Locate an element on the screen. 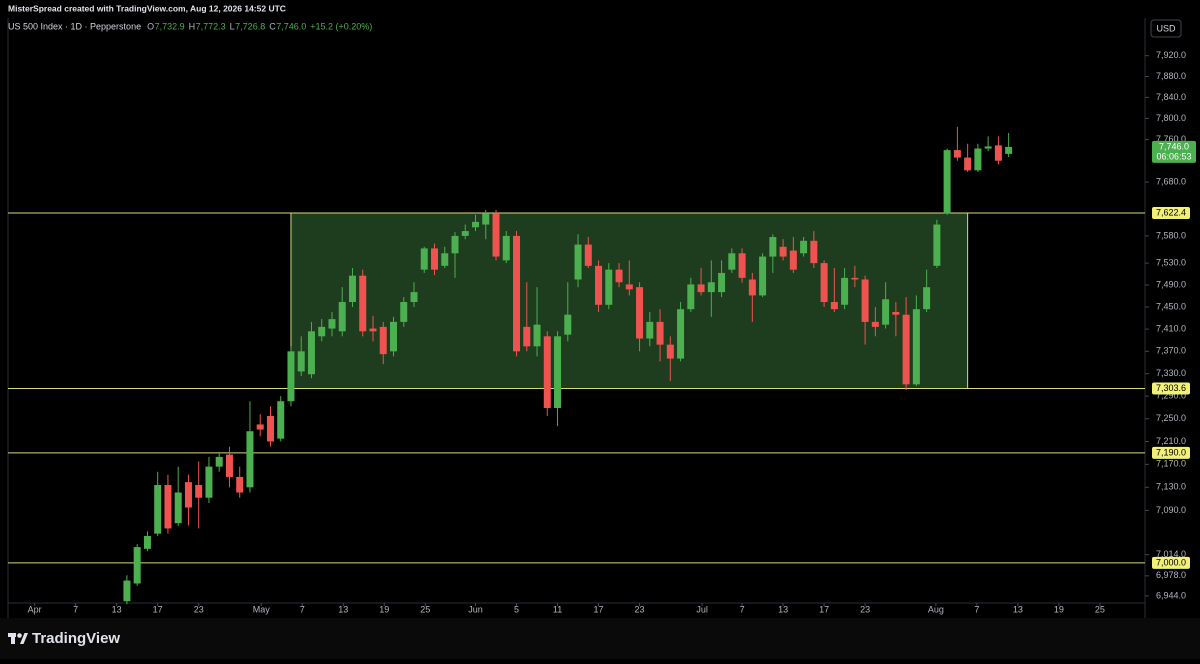 This screenshot has height=664, width=1200. level-label: 7,000.0 is located at coordinates (1171, 562).